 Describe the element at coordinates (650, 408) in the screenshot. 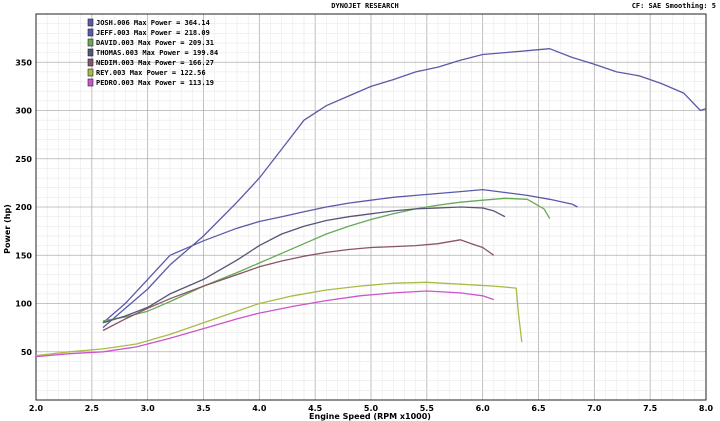

I see `x-tick-label: 7.5` at that location.